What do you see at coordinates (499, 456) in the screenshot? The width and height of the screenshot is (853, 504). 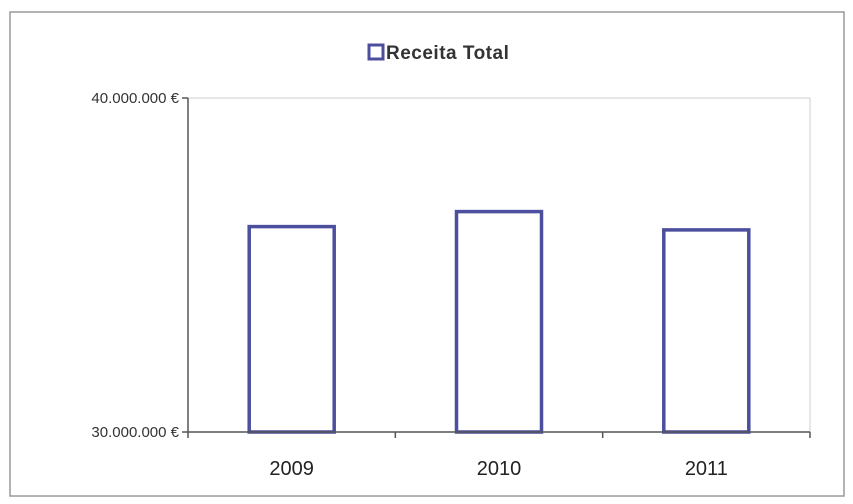 I see `x-axis-ticks: 2009 2010 2011` at bounding box center [499, 456].